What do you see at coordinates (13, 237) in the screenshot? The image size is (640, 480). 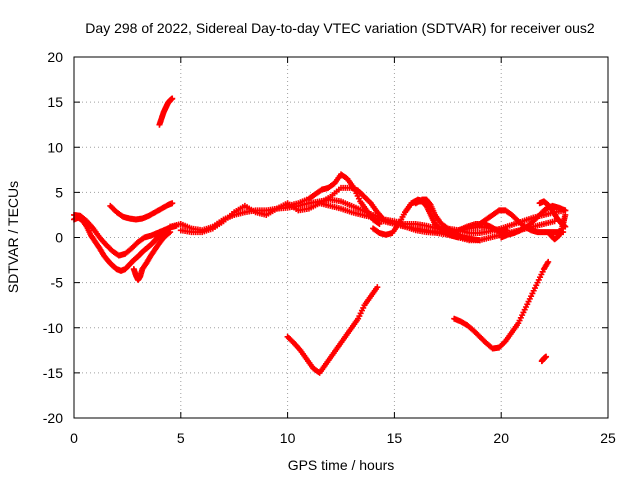 I see `y-axis-label: SDTVAR / TECUs` at bounding box center [13, 237].